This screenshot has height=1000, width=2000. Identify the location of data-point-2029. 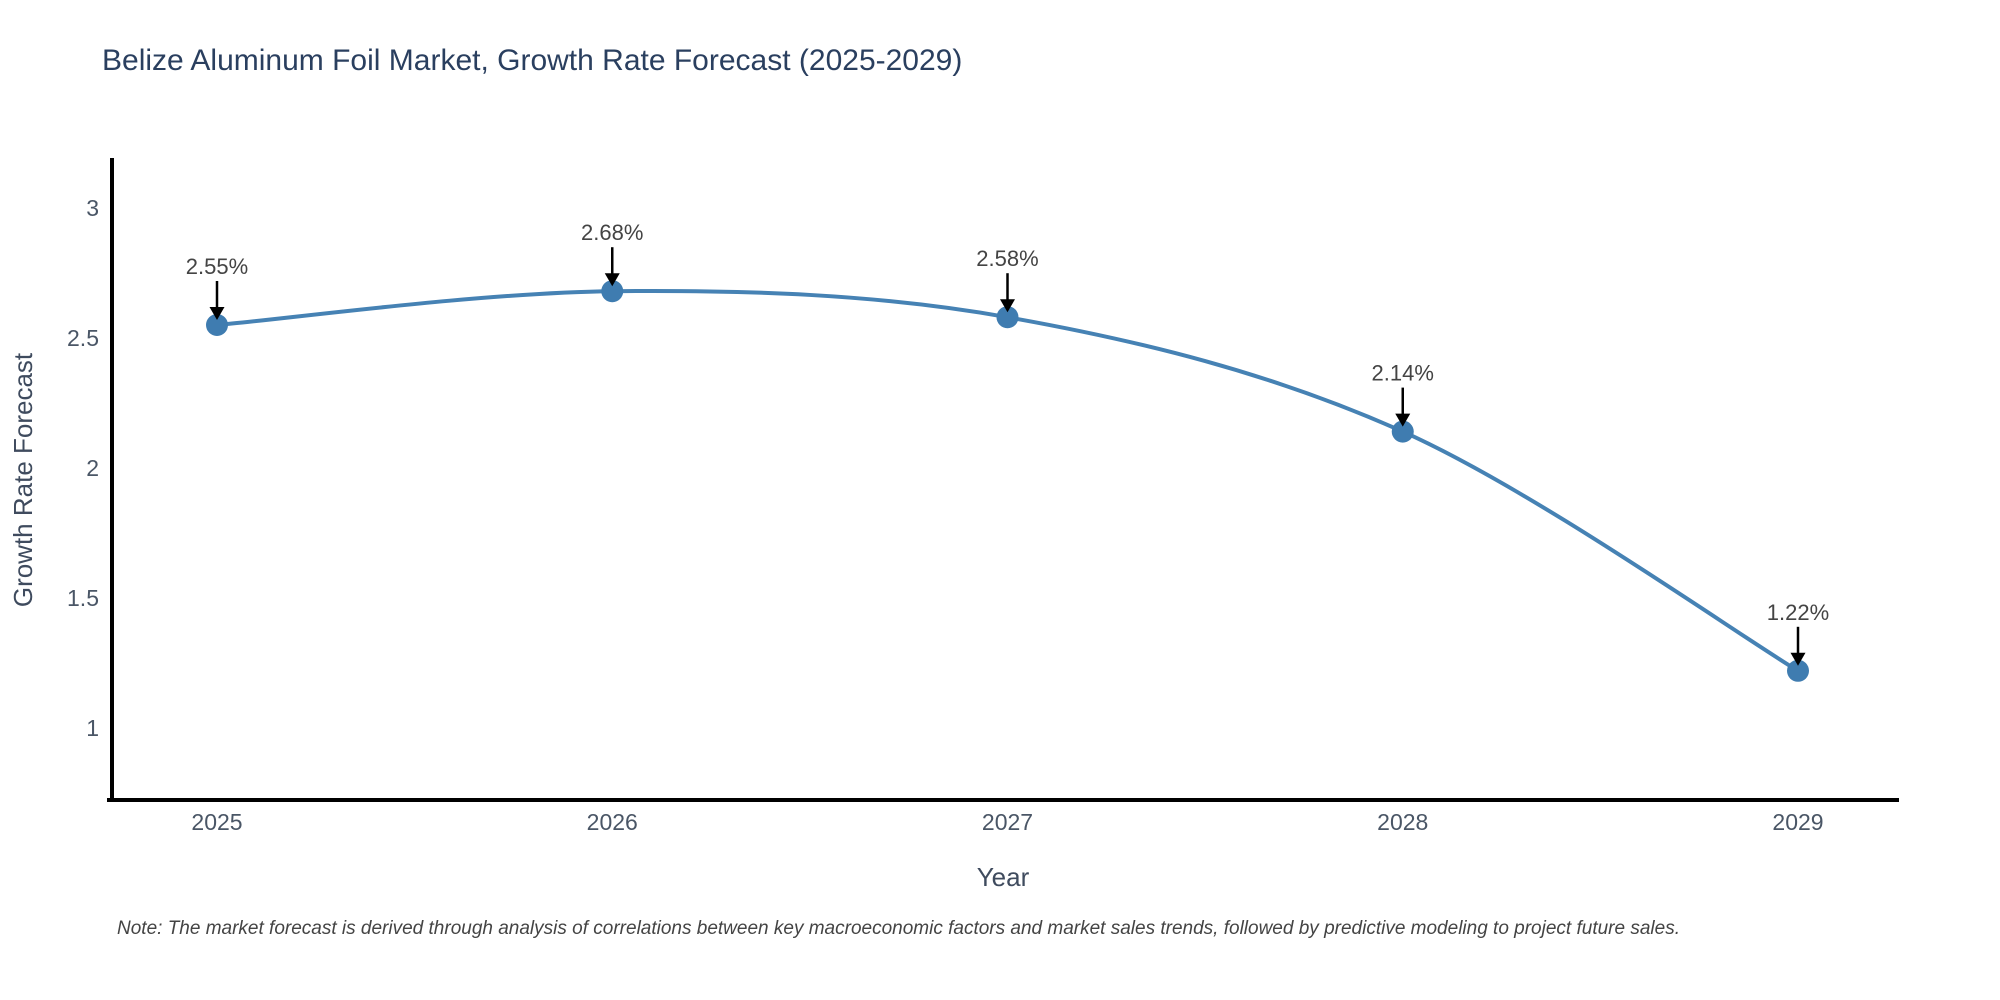
(1798, 670).